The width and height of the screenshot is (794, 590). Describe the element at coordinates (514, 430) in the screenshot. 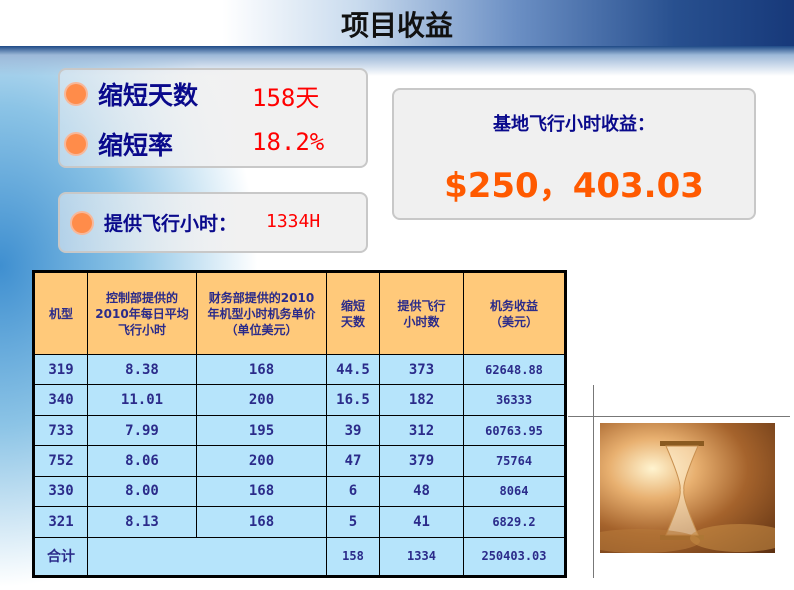

I see `cell: 60763.95` at that location.